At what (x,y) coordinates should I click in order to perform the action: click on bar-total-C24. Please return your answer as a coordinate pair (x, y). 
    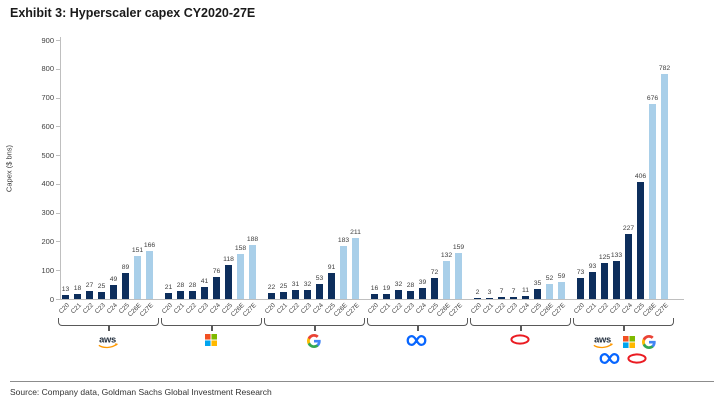
    Looking at the image, I should click on (628, 266).